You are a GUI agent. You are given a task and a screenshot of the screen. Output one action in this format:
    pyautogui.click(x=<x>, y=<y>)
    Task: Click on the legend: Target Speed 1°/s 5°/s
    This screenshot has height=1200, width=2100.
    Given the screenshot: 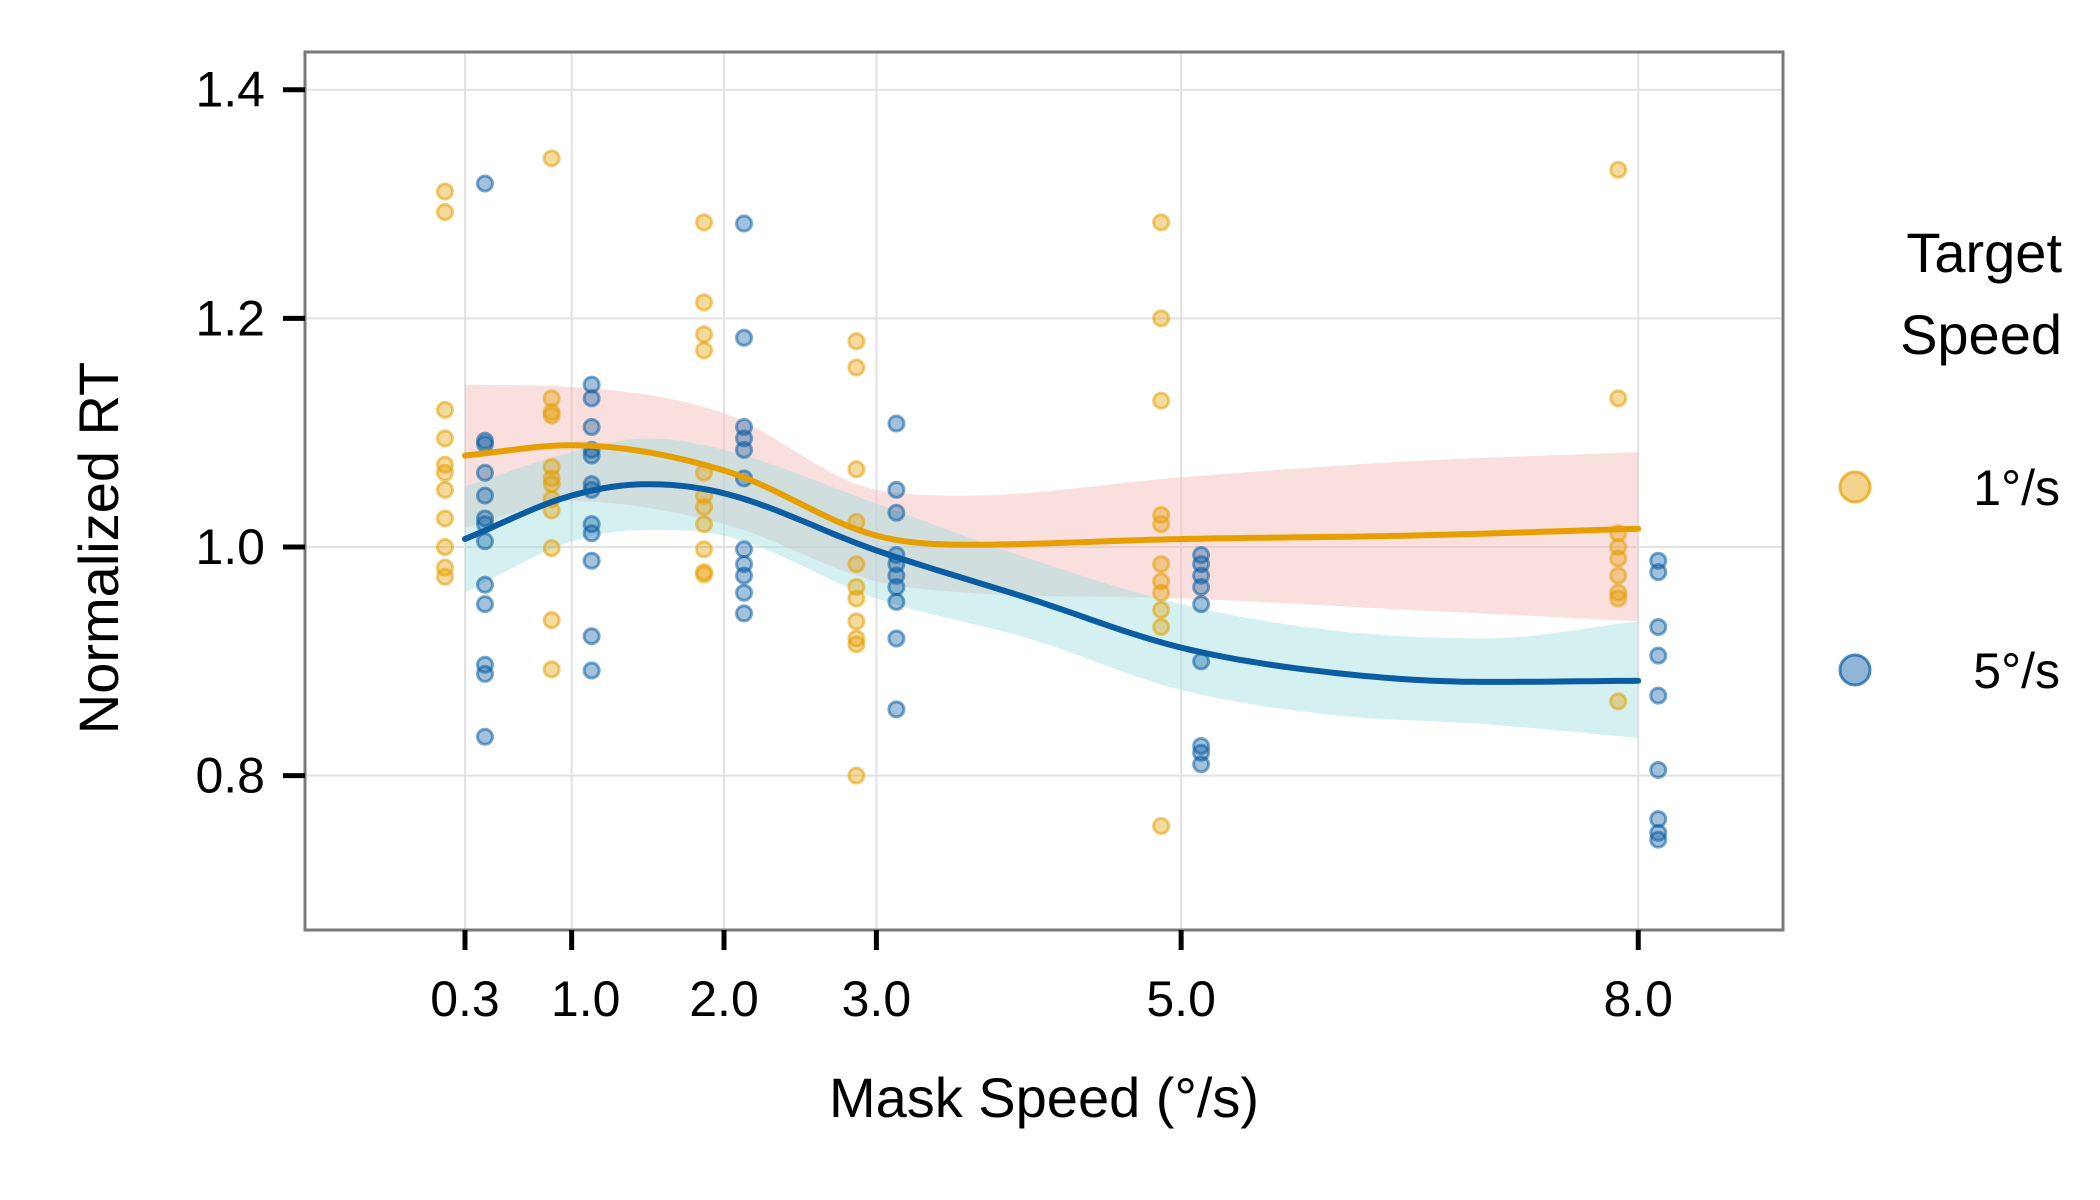 What is the action you would take?
    pyautogui.click(x=1950, y=460)
    